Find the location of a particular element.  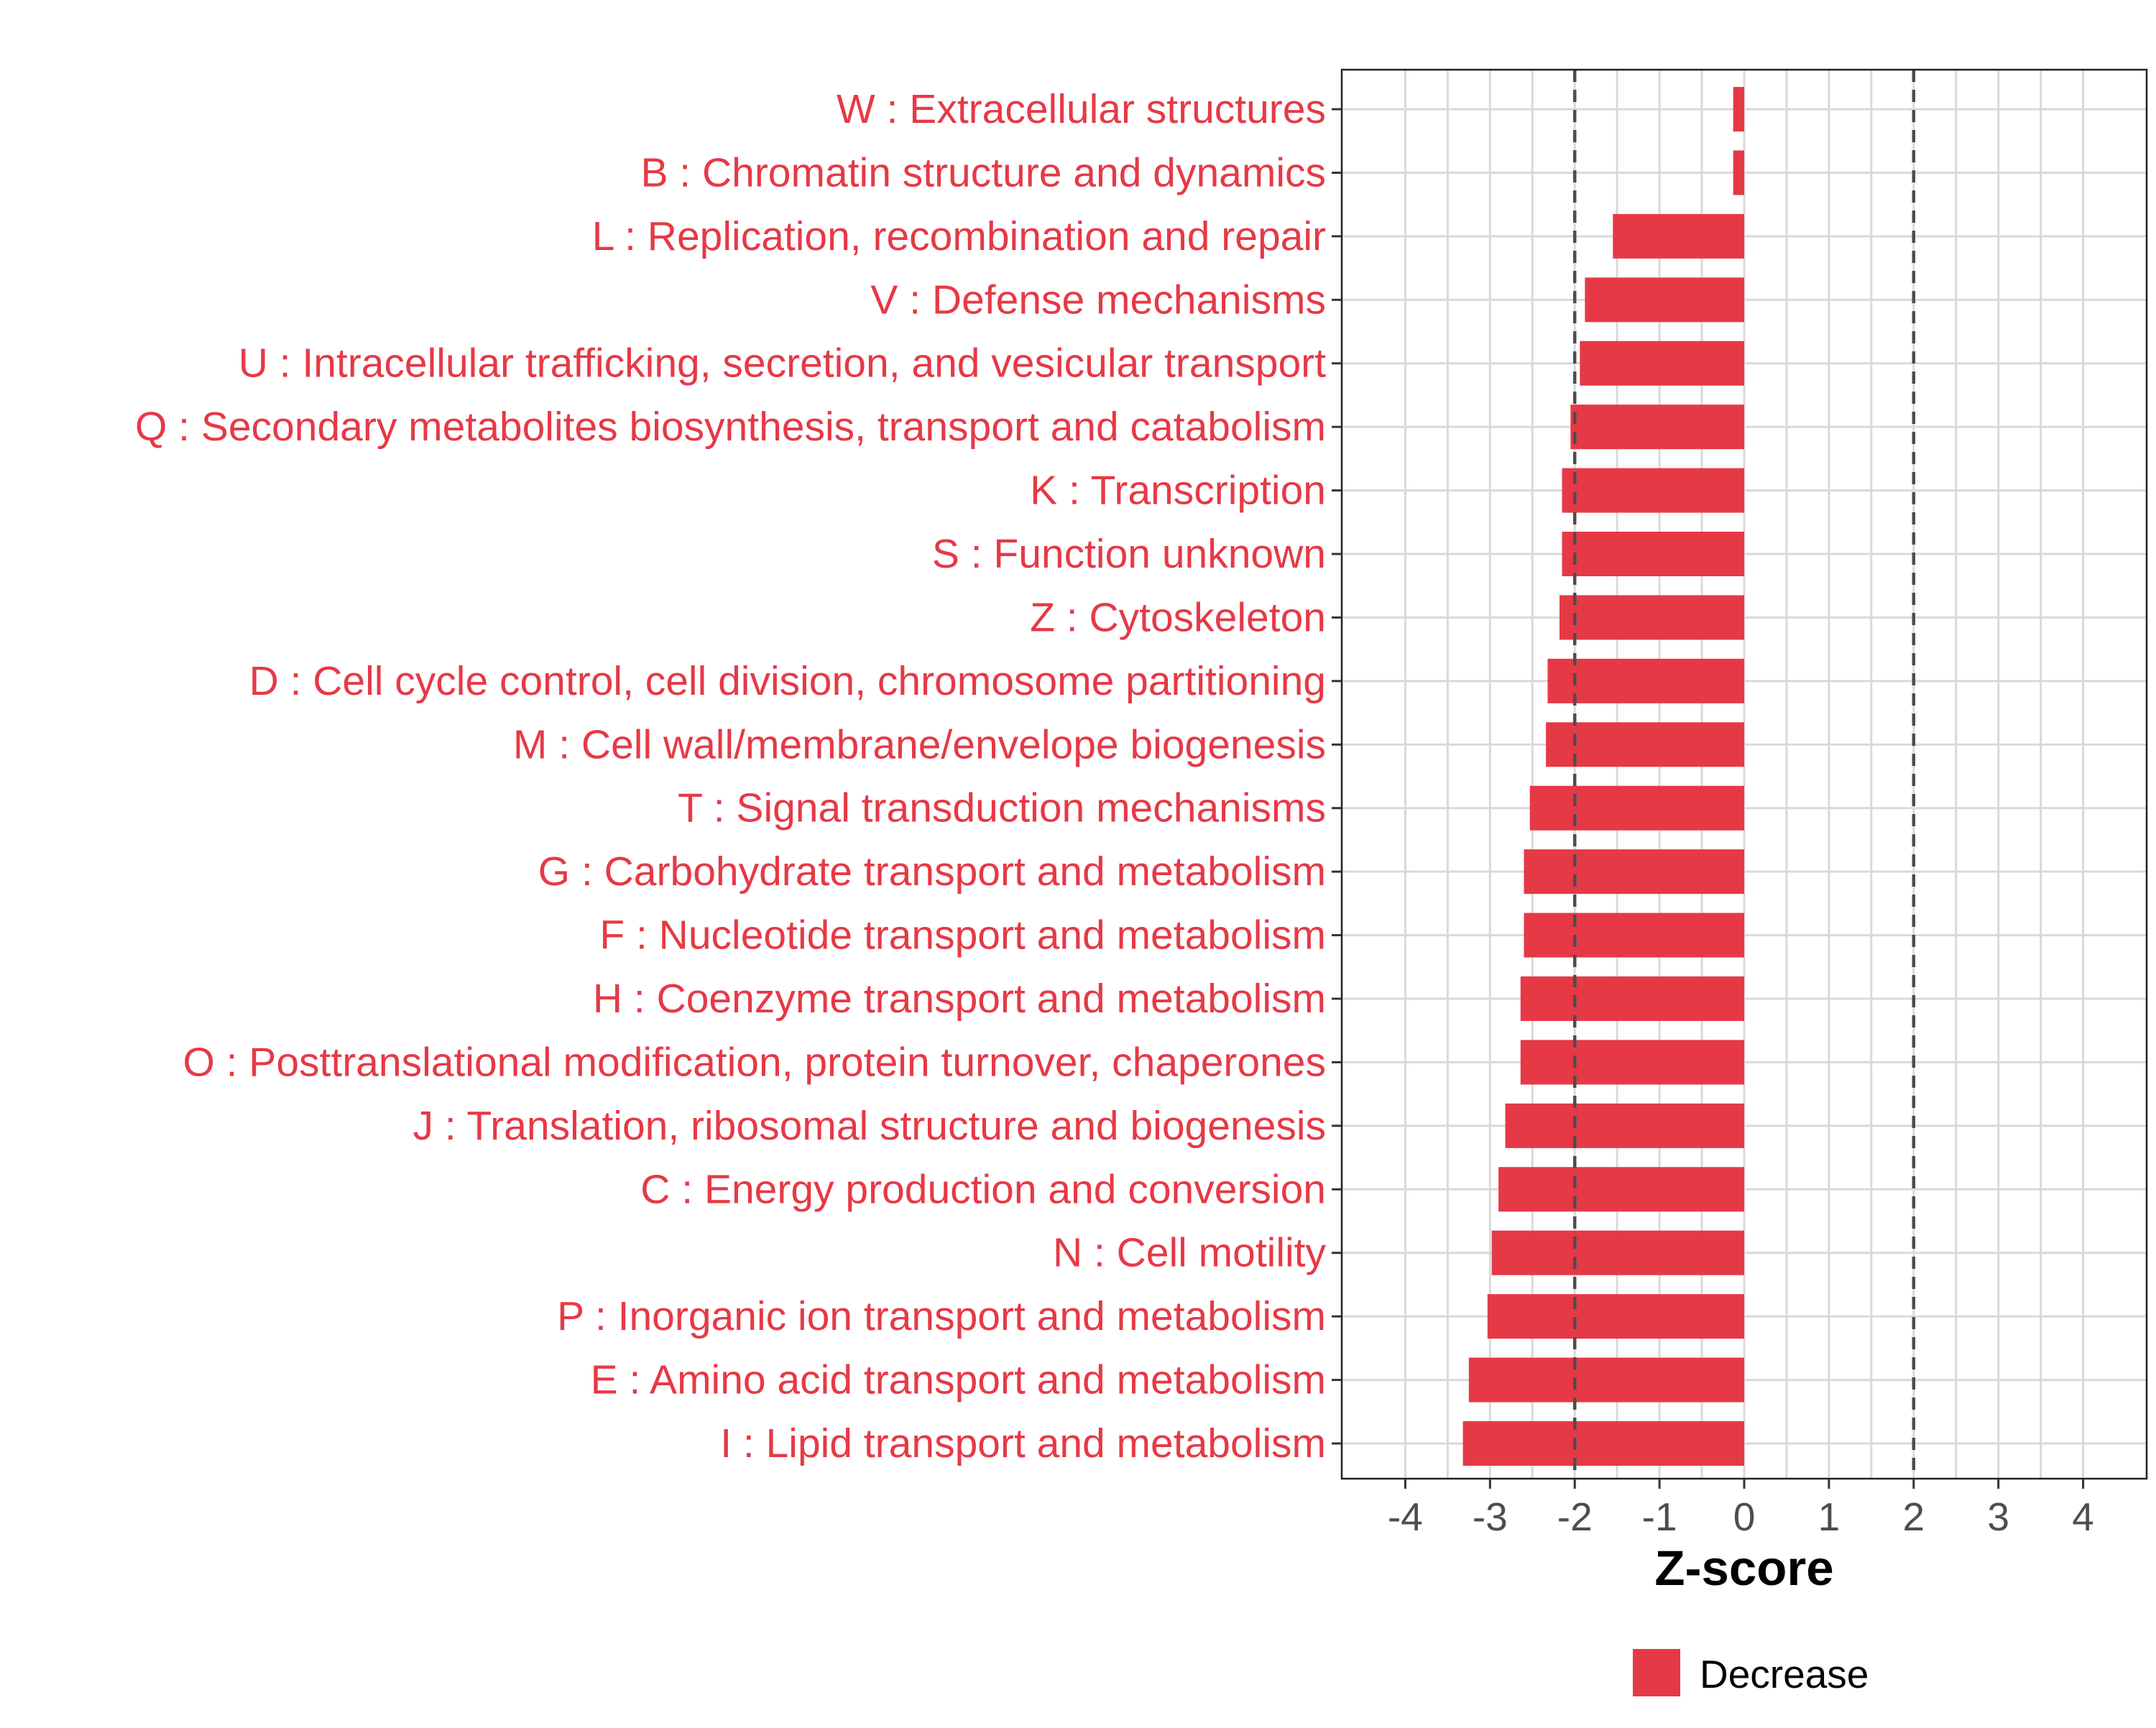

y-tick-label: I : Lipid transport and metabolism is located at coordinates (1023, 1443).